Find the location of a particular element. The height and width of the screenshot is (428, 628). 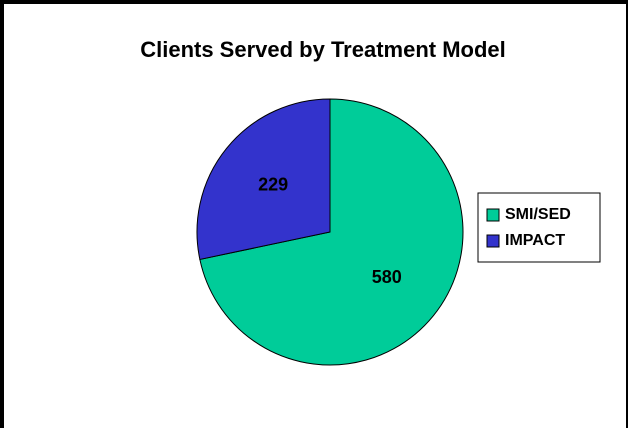

pie-slice is located at coordinates (263, 179).